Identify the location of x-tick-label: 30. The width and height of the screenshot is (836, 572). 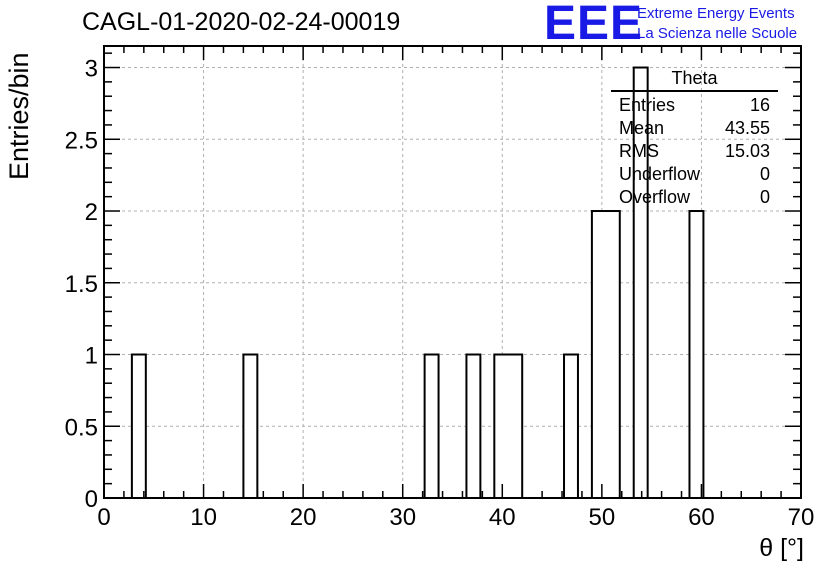
(402, 517).